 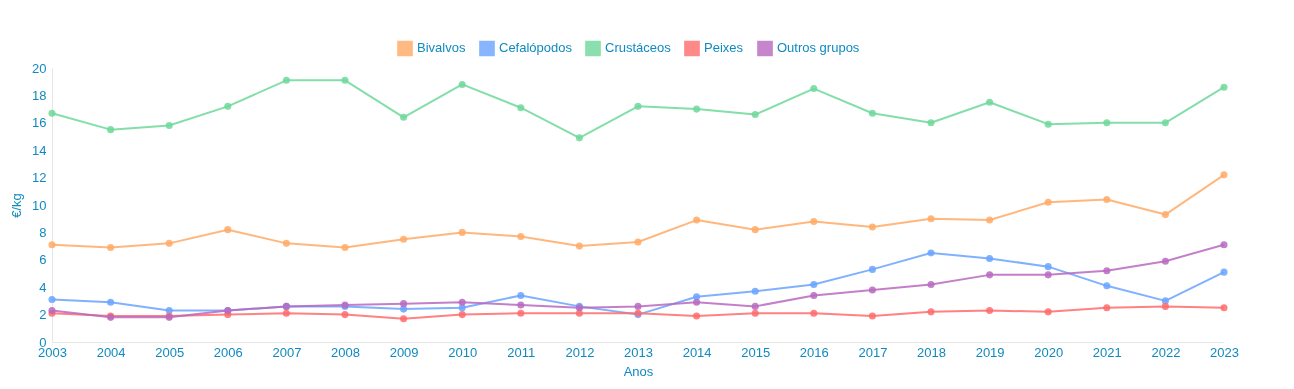 I want to click on x-tick-label: 2023, so click(x=1224, y=352).